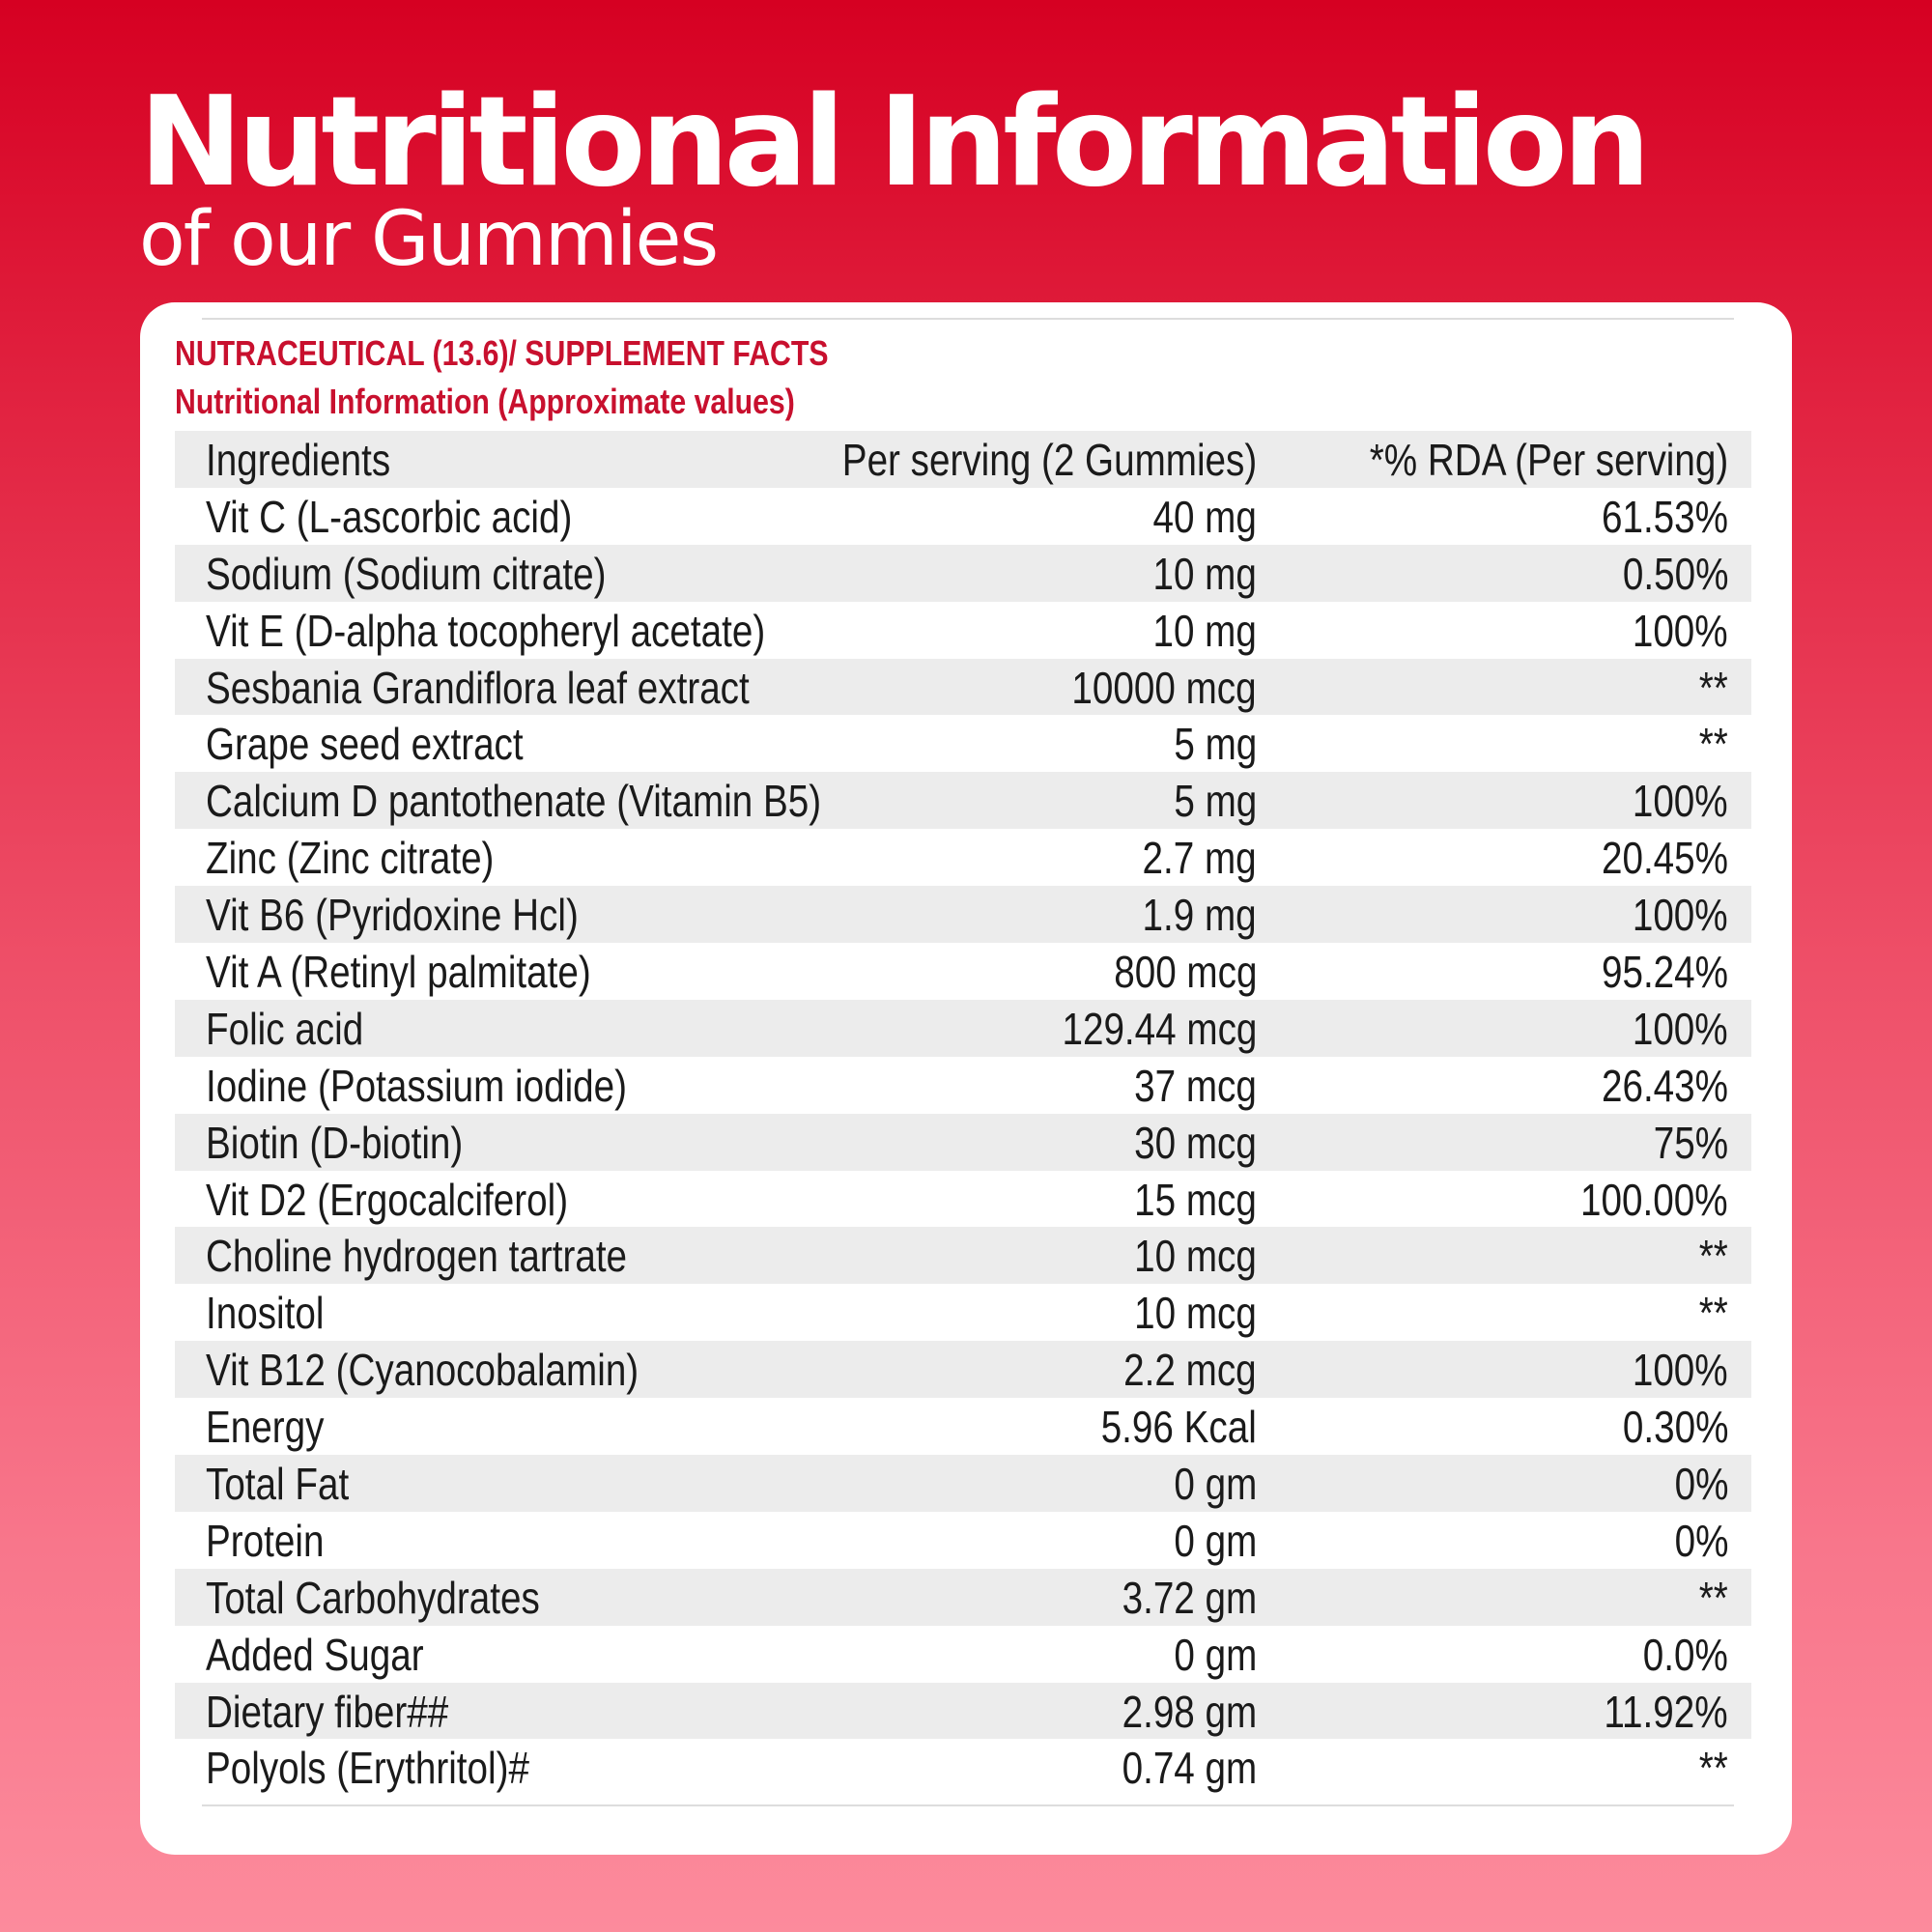 This screenshot has width=1932, height=1932. What do you see at coordinates (1690, 1142) in the screenshot?
I see `rda-percent: 75%` at bounding box center [1690, 1142].